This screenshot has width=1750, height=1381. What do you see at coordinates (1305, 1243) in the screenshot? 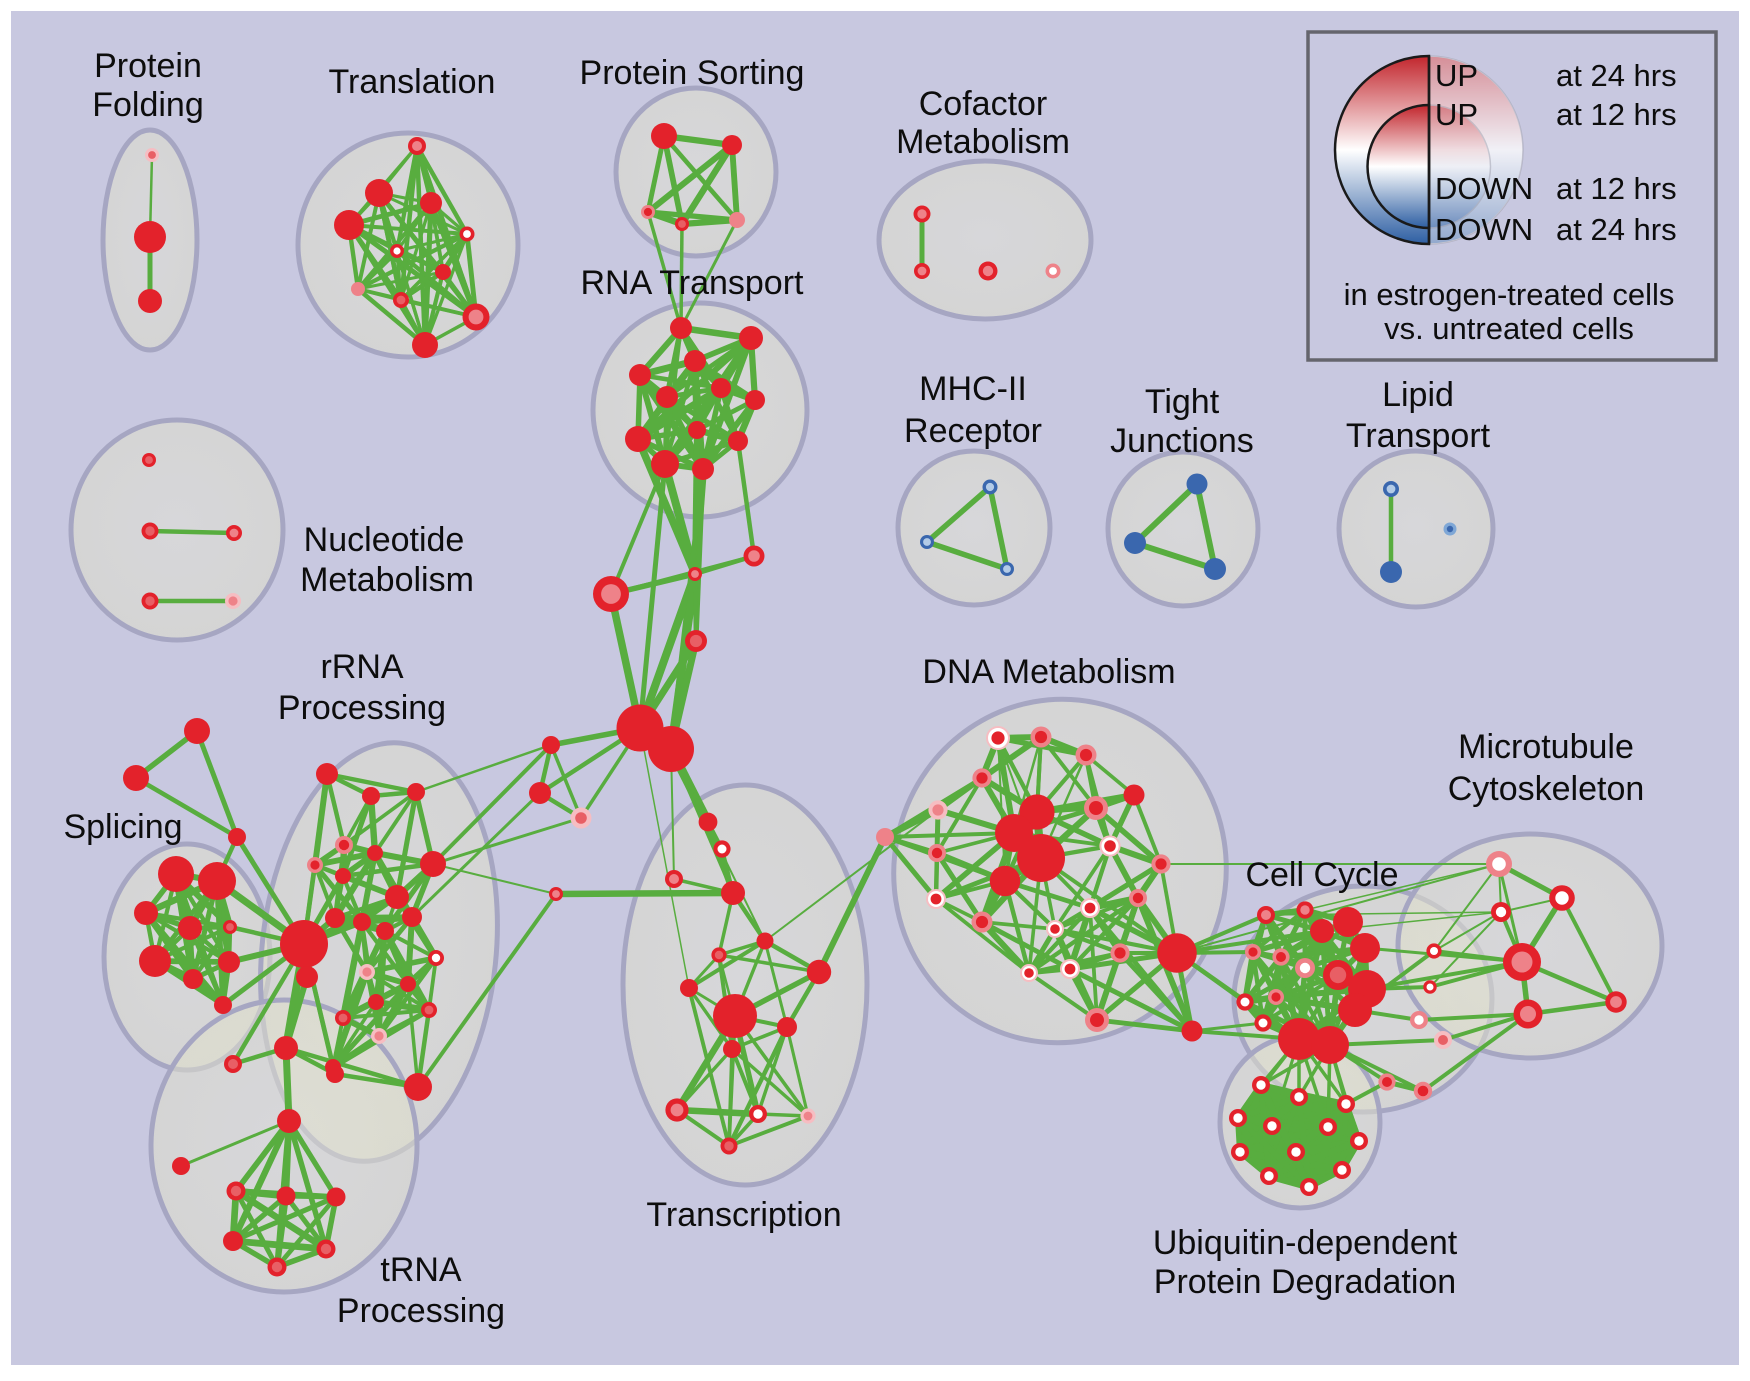
I see `svg-text: Ubiquitin-dependent` at bounding box center [1305, 1243].